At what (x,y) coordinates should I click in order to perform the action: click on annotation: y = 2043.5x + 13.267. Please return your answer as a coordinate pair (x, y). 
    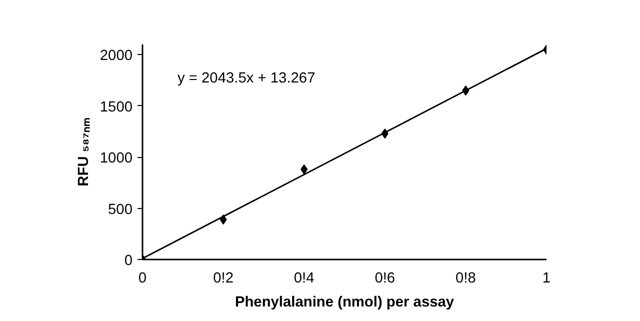
    Looking at the image, I should click on (247, 78).